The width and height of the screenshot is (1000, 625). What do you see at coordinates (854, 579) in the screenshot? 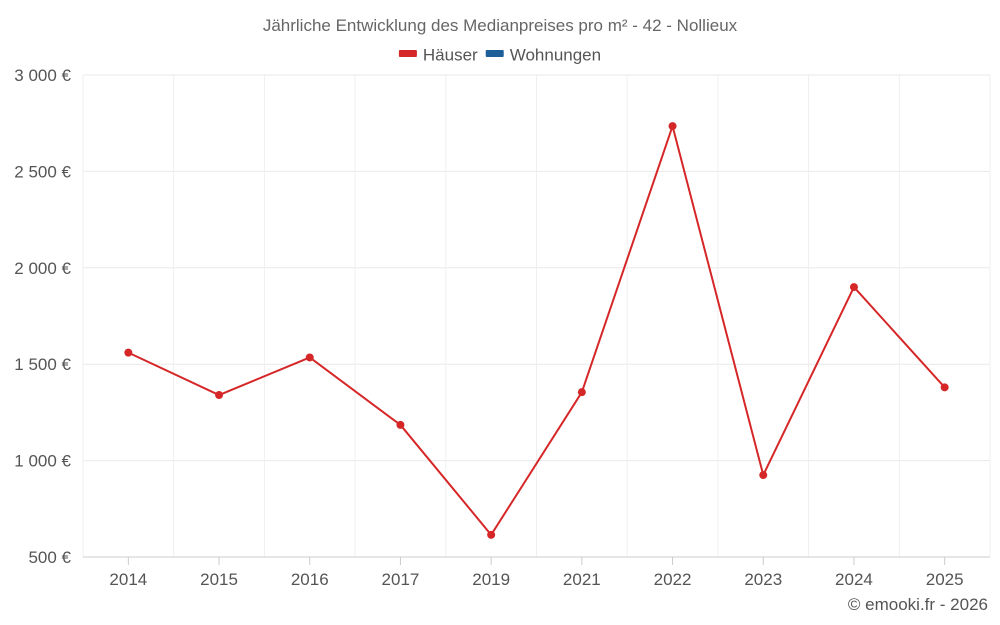
I see `x-tick-label: 2024` at bounding box center [854, 579].